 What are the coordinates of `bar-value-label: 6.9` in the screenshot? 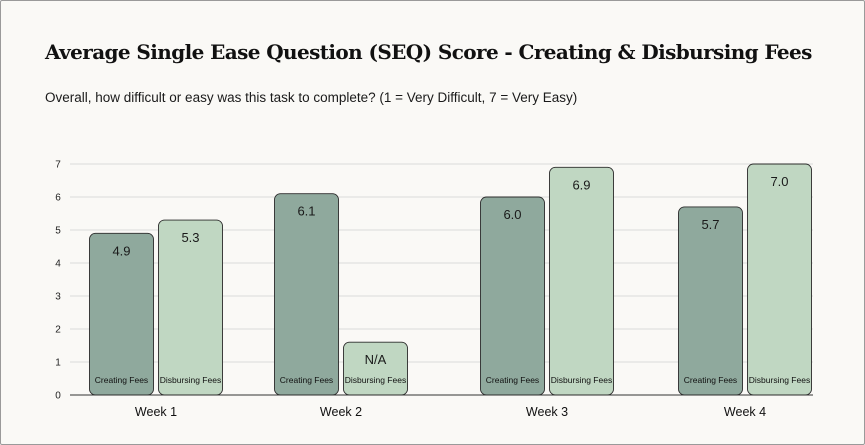 It's located at (581, 184).